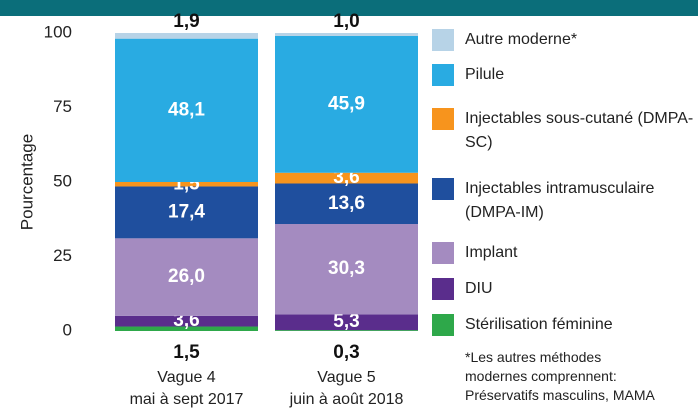 Image resolution: width=698 pixels, height=415 pixels. I want to click on x-tick-label: juin à août 2018, so click(346, 399).